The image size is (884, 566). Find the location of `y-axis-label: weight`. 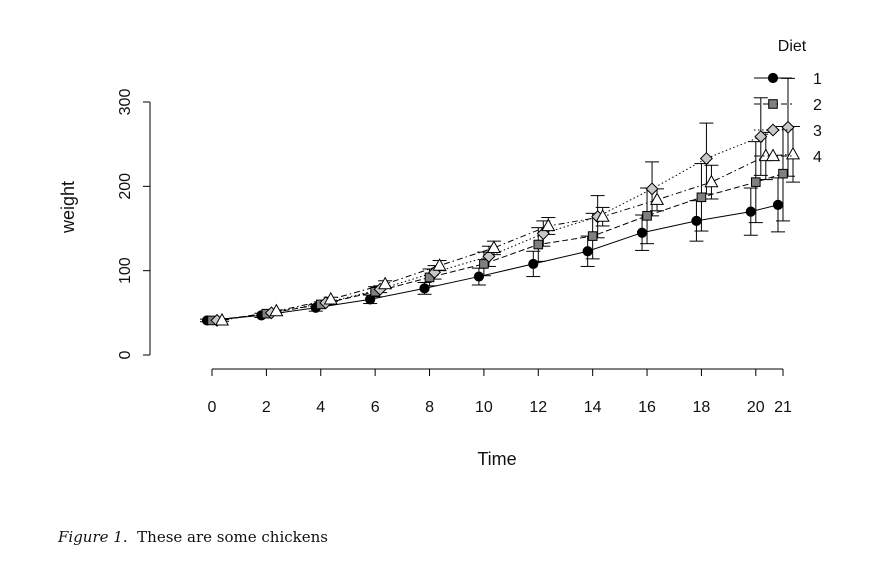

y-axis-label: weight is located at coordinates (68, 207).